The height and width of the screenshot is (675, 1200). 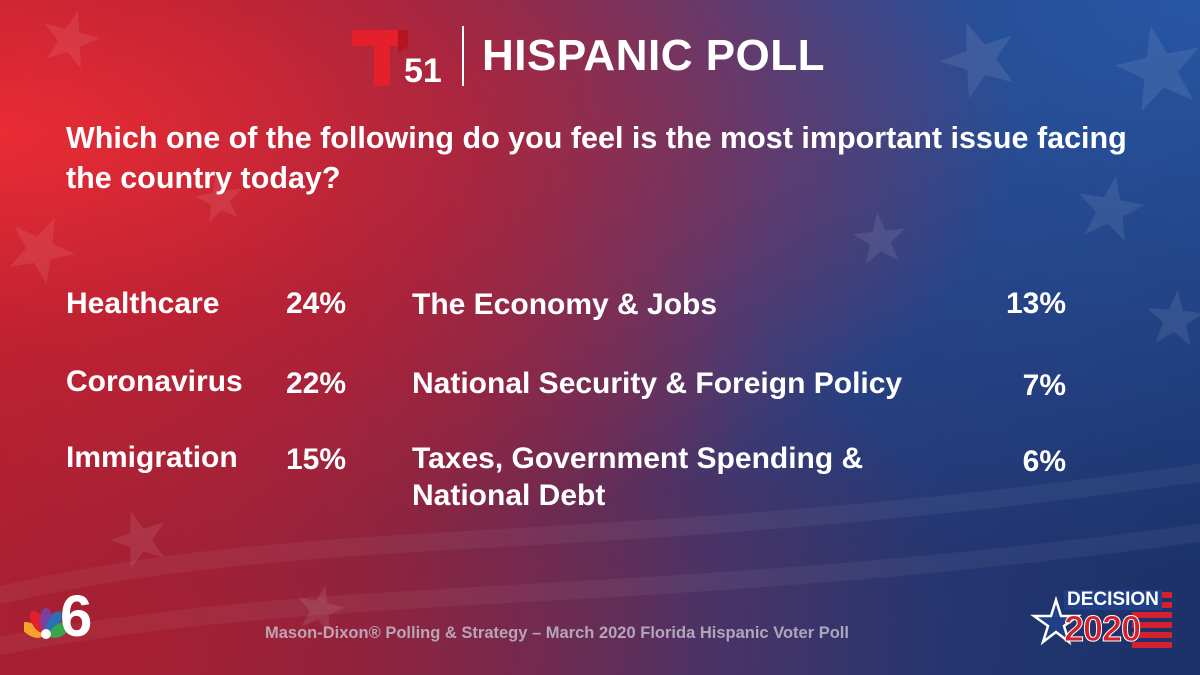 I want to click on result-percent: 13%, so click(x=1035, y=303).